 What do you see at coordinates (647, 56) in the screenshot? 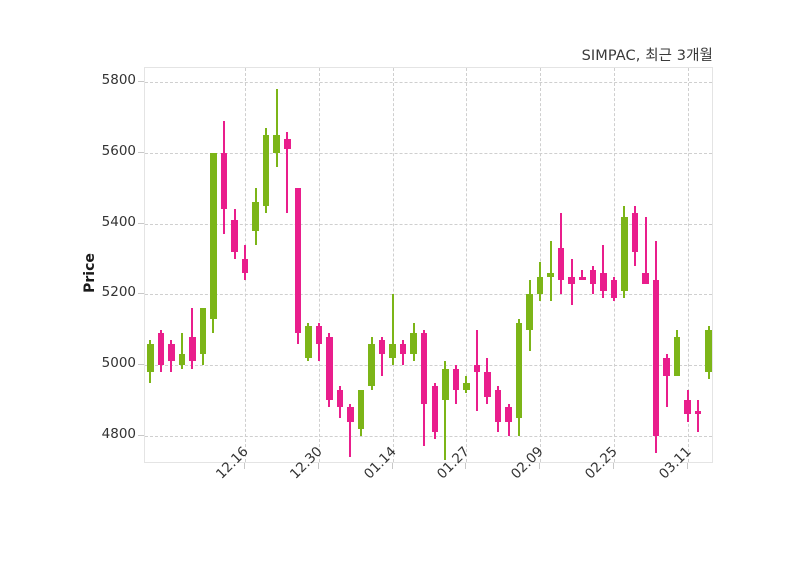
I see `chart-title: SIMPAC, 최근 3개월` at bounding box center [647, 56].